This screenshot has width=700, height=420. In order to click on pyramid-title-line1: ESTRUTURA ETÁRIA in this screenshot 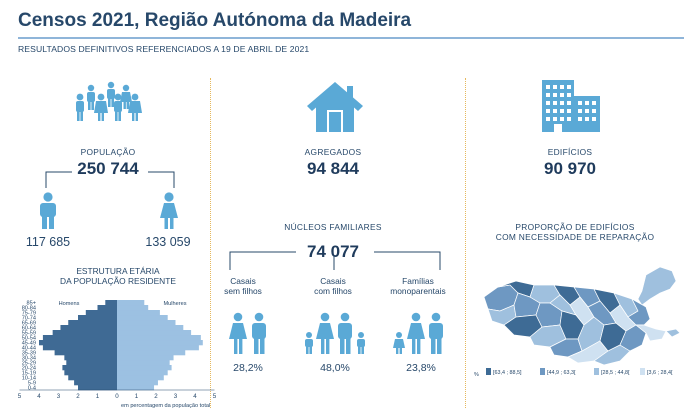, I will do `click(118, 271)`.